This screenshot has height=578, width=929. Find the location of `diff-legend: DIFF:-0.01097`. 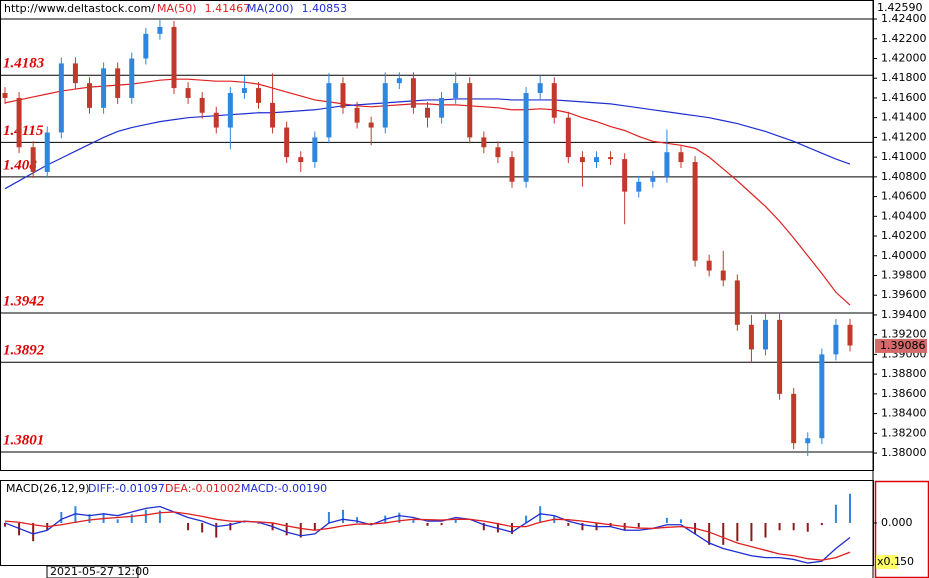

diff-legend: DIFF:-0.01097 is located at coordinates (126, 488).